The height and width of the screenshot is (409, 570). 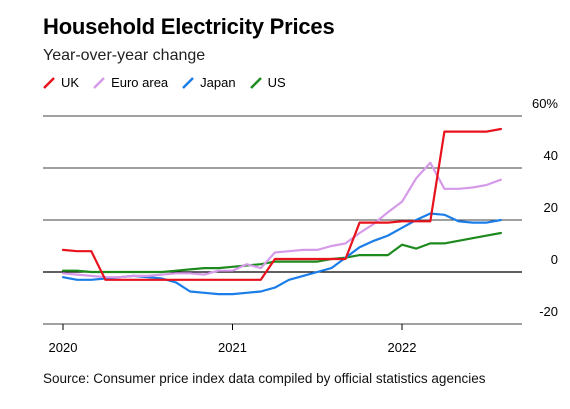 What do you see at coordinates (276, 82) in the screenshot?
I see `legend-label-us: US` at bounding box center [276, 82].